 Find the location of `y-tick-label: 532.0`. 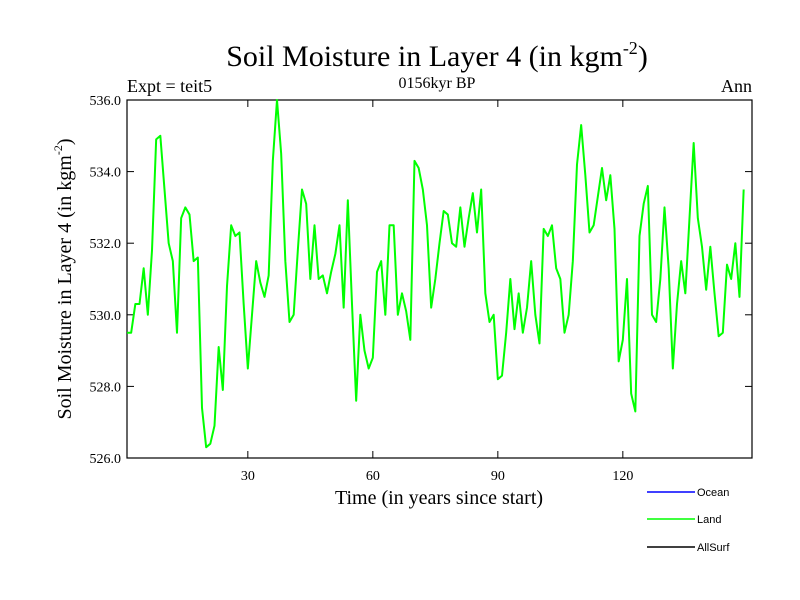

y-tick-label: 532.0 is located at coordinates (106, 244).